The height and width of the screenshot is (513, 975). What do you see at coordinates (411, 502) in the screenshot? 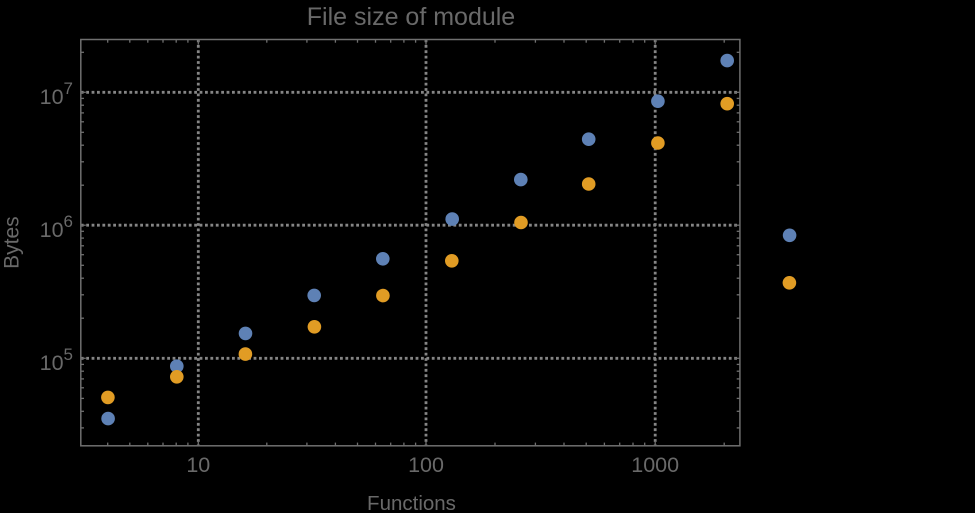
I see `svg-text: Functions` at bounding box center [411, 502].